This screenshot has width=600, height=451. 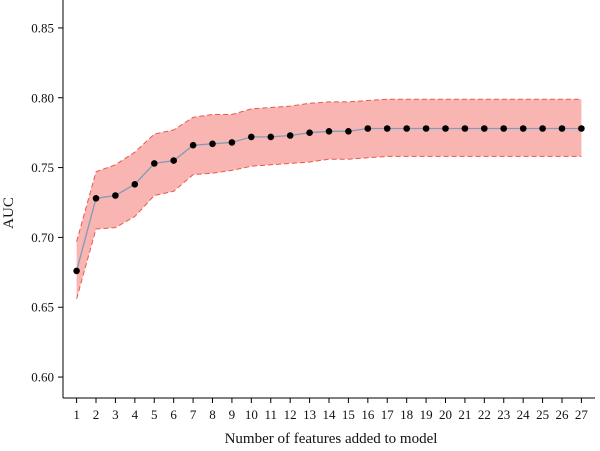 I want to click on y-tick-label: 0.85, so click(x=42, y=27).